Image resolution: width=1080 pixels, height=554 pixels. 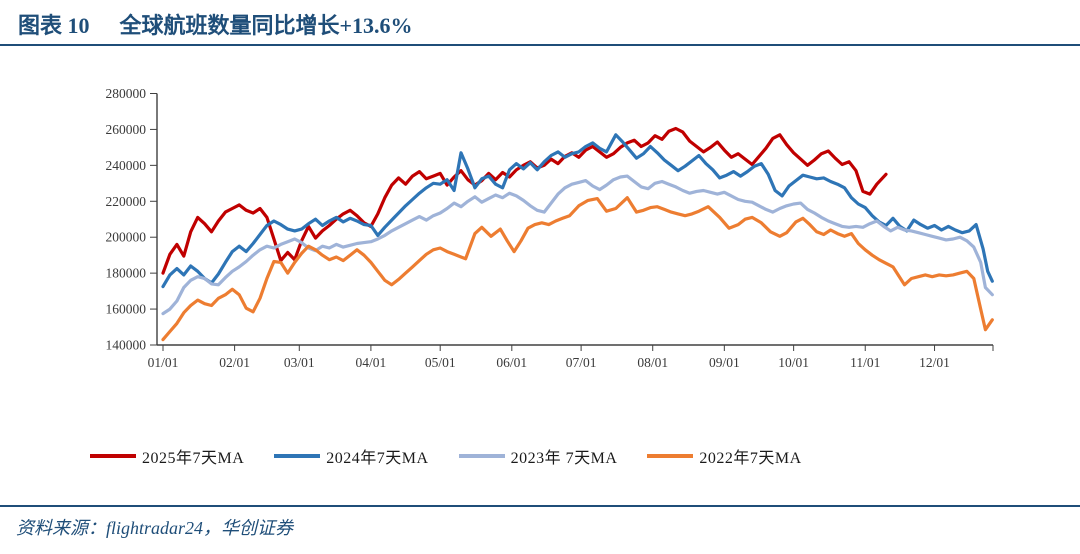 What do you see at coordinates (126, 345) in the screenshot?
I see `y-axis-label: 140000` at bounding box center [126, 345].